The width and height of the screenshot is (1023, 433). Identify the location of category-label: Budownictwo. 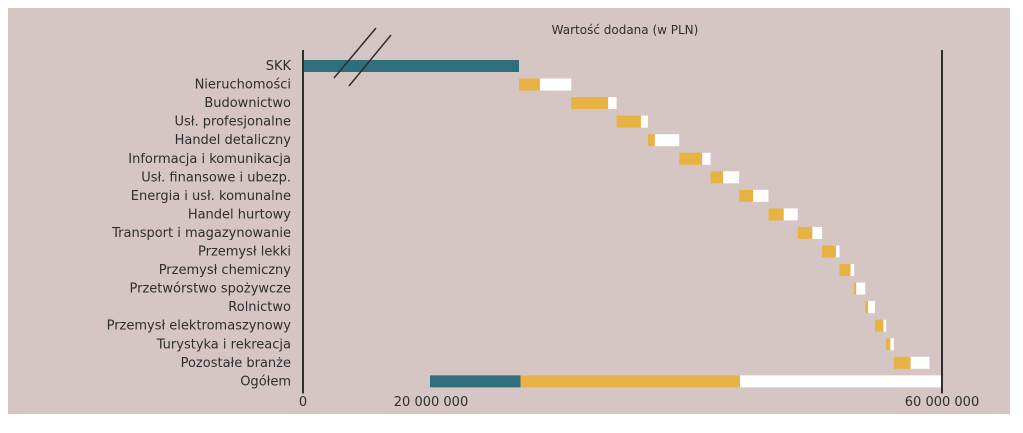
(247, 103).